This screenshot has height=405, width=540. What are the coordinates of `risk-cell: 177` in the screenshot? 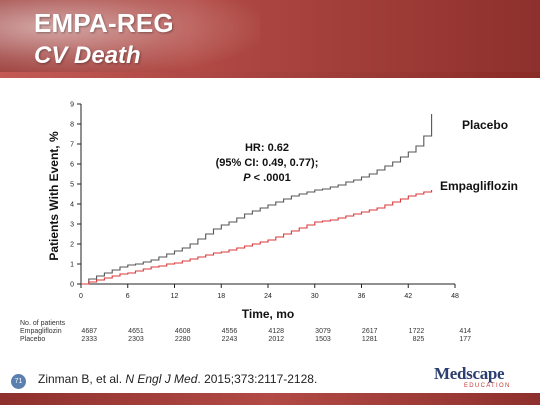 It's located at (465, 339).